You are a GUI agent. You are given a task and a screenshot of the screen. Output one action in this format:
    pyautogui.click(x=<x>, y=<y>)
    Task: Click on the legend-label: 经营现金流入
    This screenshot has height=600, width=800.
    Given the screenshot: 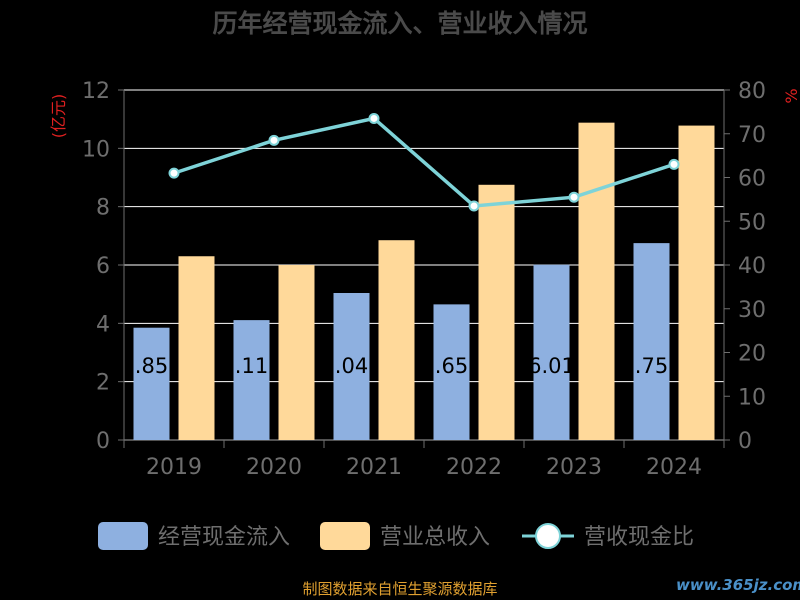 What is the action you would take?
    pyautogui.click(x=224, y=537)
    